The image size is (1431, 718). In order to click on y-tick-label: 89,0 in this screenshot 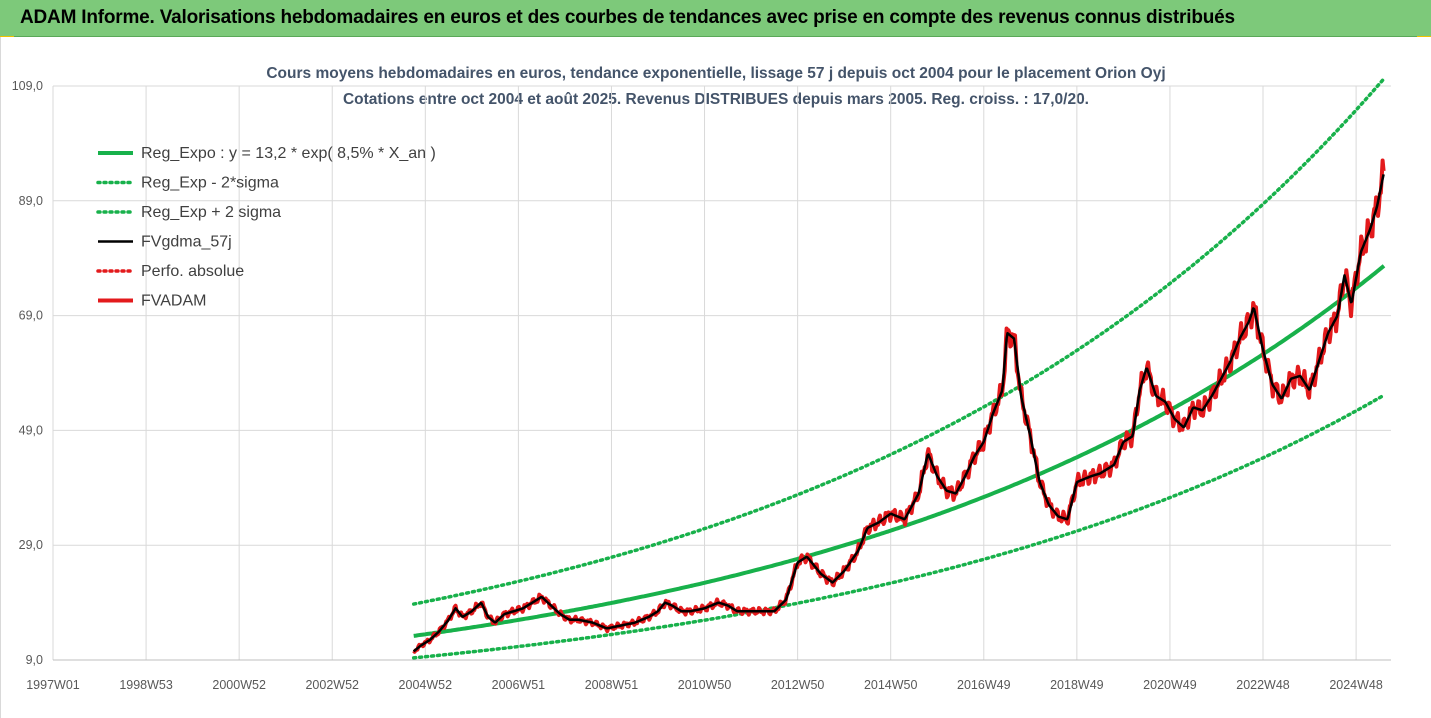, I will do `click(31, 201)`.